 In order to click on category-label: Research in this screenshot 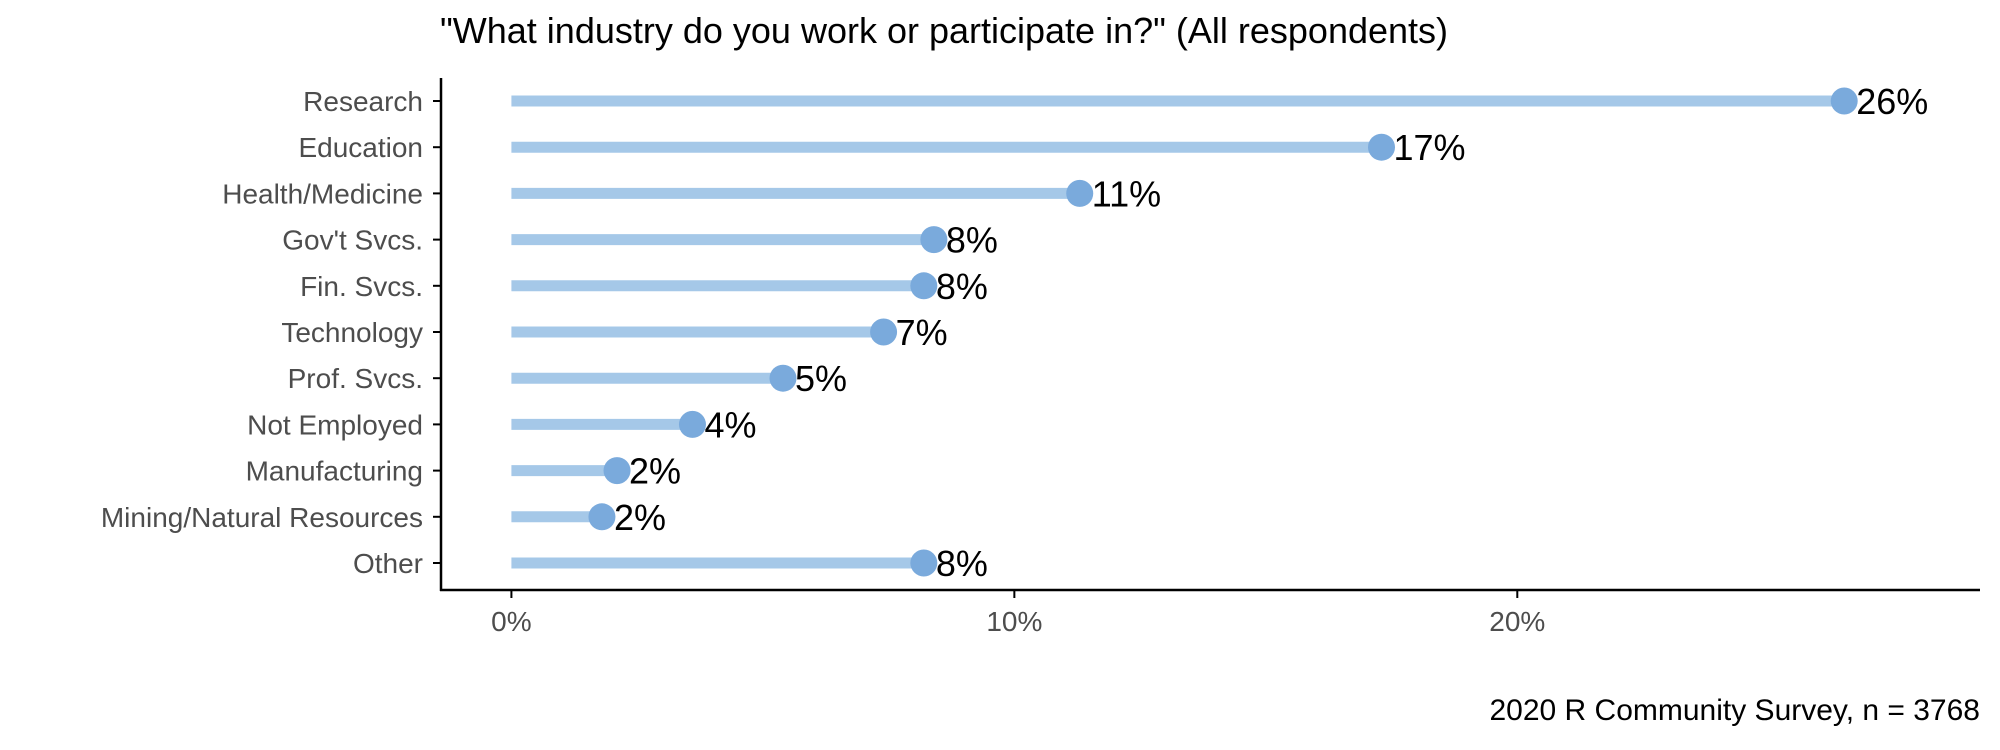, I will do `click(363, 101)`.